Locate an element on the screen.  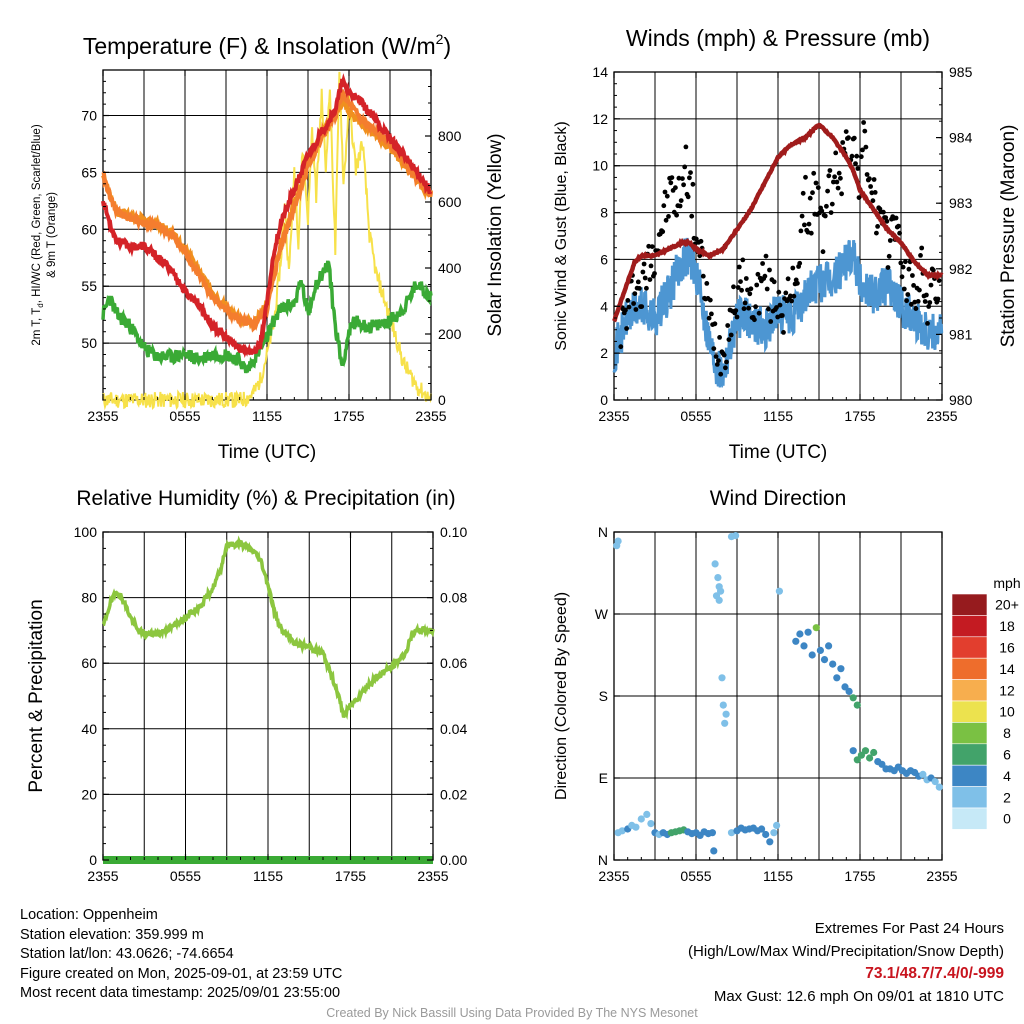
y-tick-label-right: 0.04 is located at coordinates (453, 729).